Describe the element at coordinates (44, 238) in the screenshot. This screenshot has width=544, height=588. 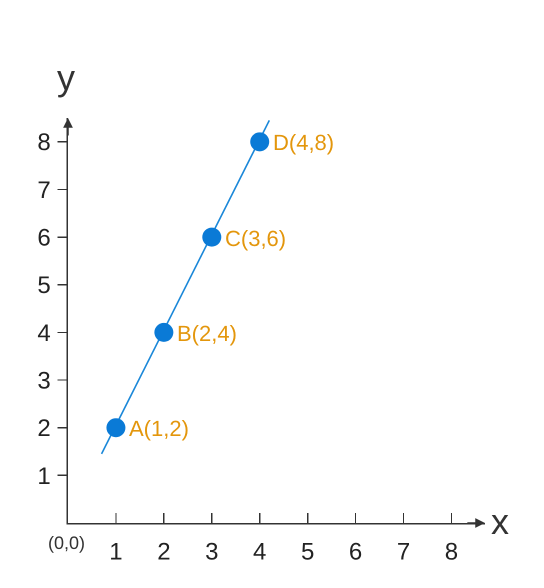
I see `y-tick-label: 6` at that location.